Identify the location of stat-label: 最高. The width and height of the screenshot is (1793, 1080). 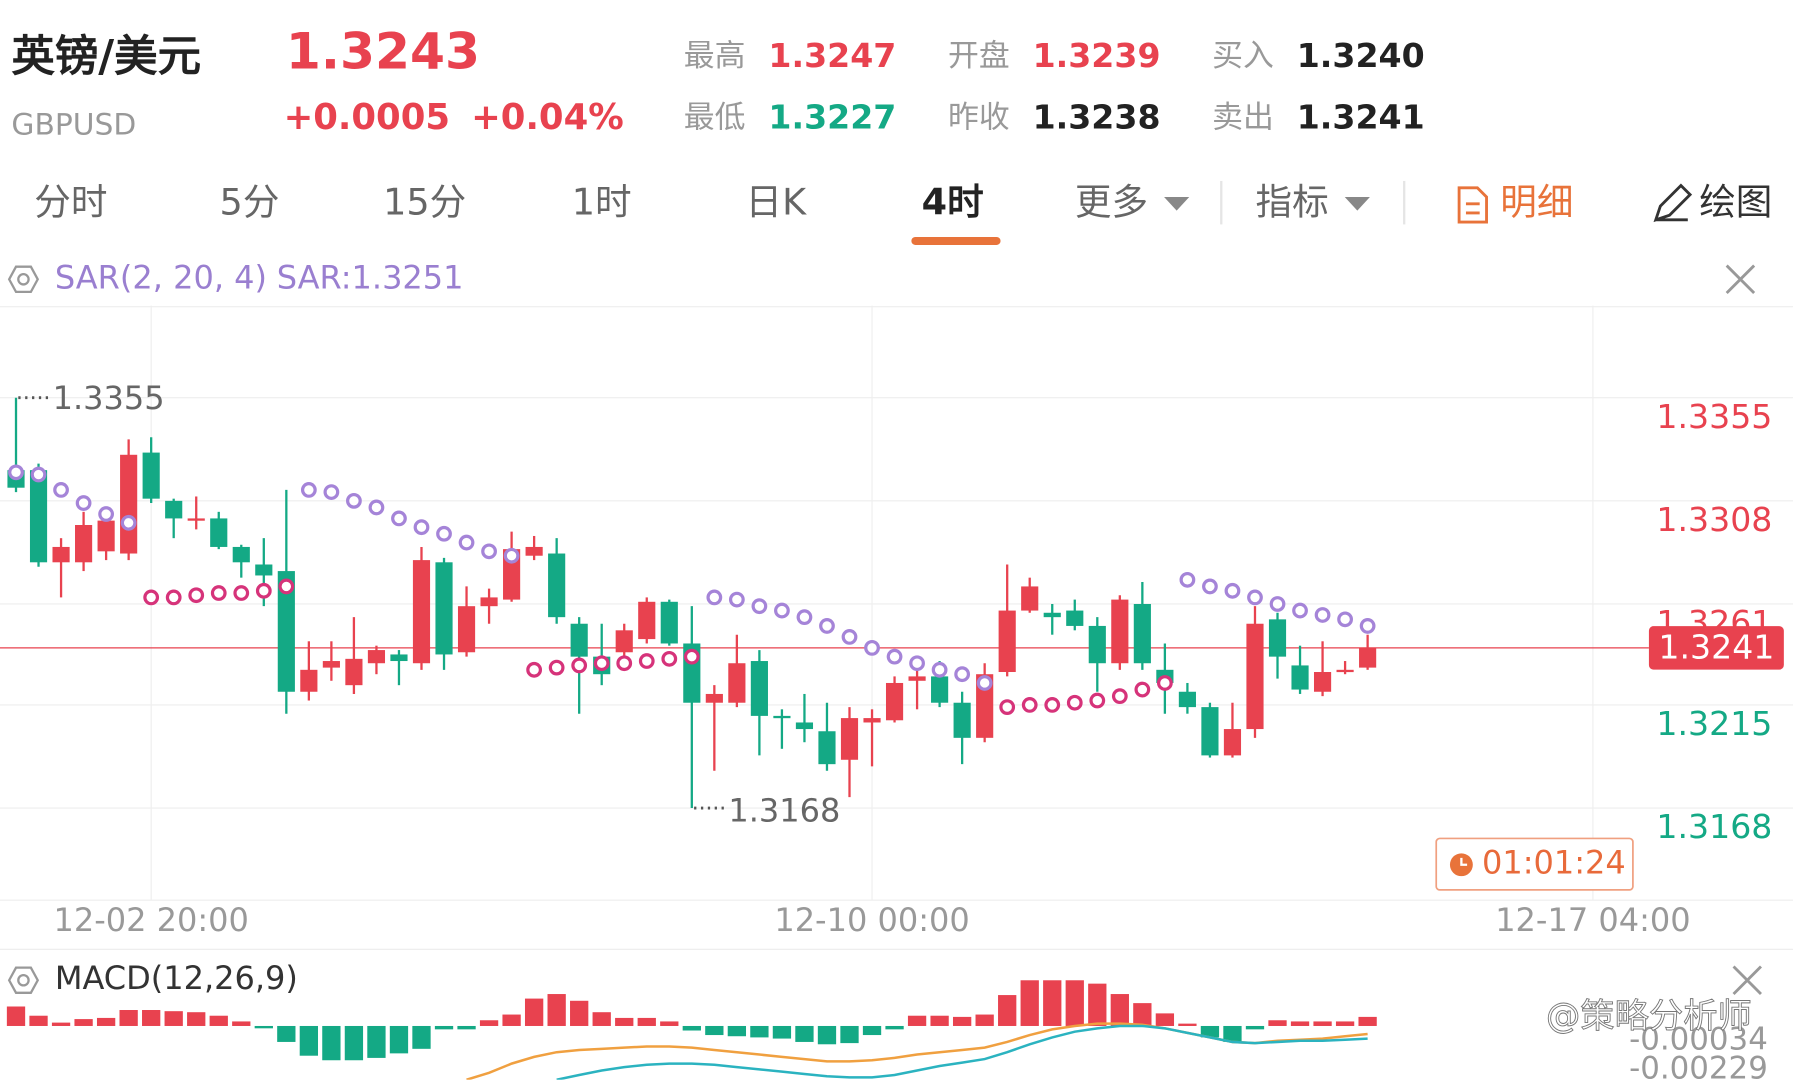
(715, 56).